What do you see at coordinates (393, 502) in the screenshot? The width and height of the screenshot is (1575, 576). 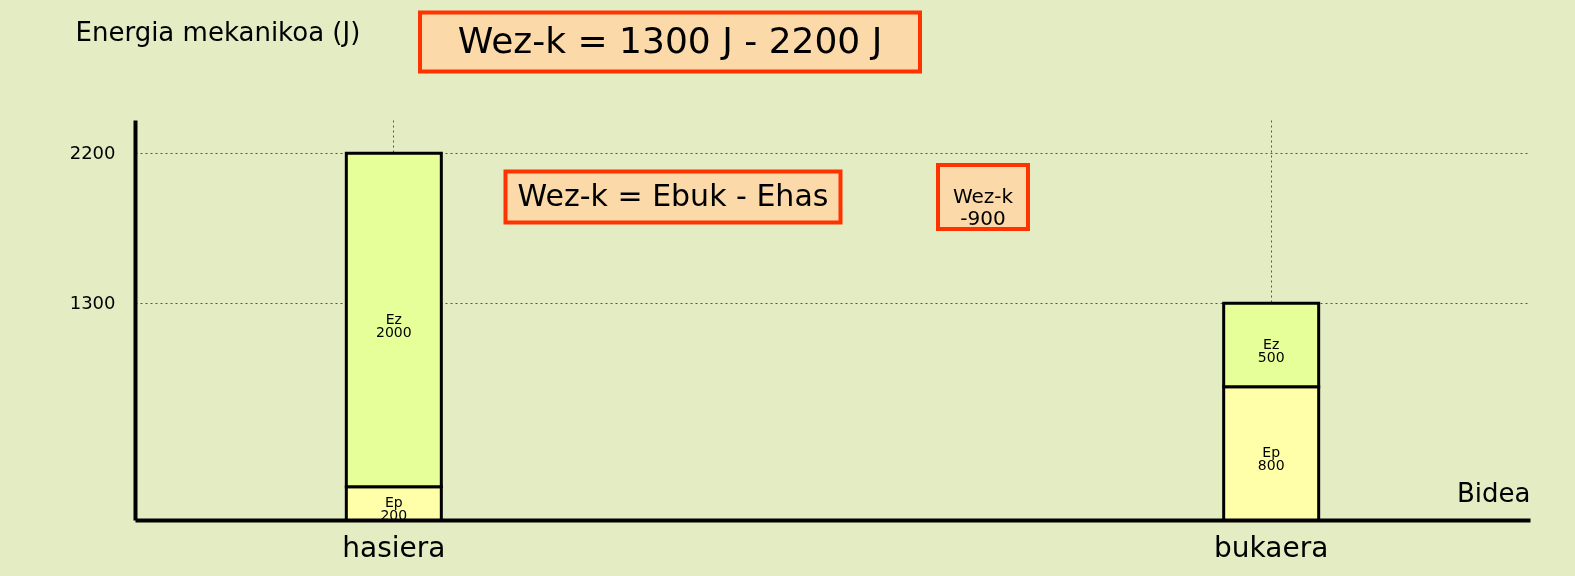 I see `series-label: Ep` at bounding box center [393, 502].